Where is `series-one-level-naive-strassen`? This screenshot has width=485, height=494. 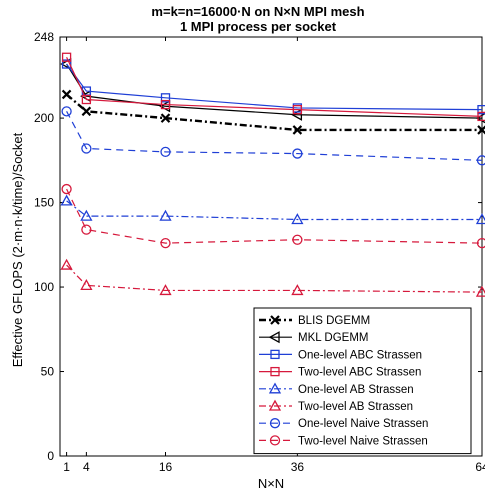
series-one-level-naive-strassen is located at coordinates (273, 136).